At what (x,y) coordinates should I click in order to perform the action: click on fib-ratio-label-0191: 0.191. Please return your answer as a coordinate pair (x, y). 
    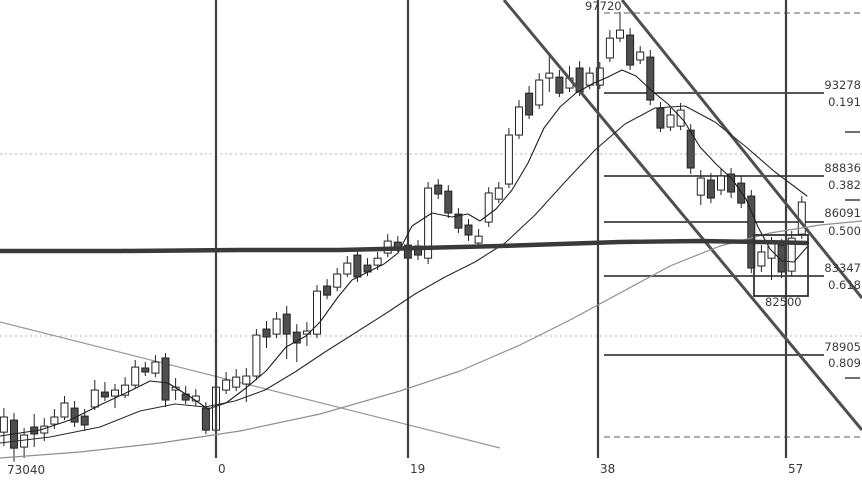
    Looking at the image, I should click on (844, 102).